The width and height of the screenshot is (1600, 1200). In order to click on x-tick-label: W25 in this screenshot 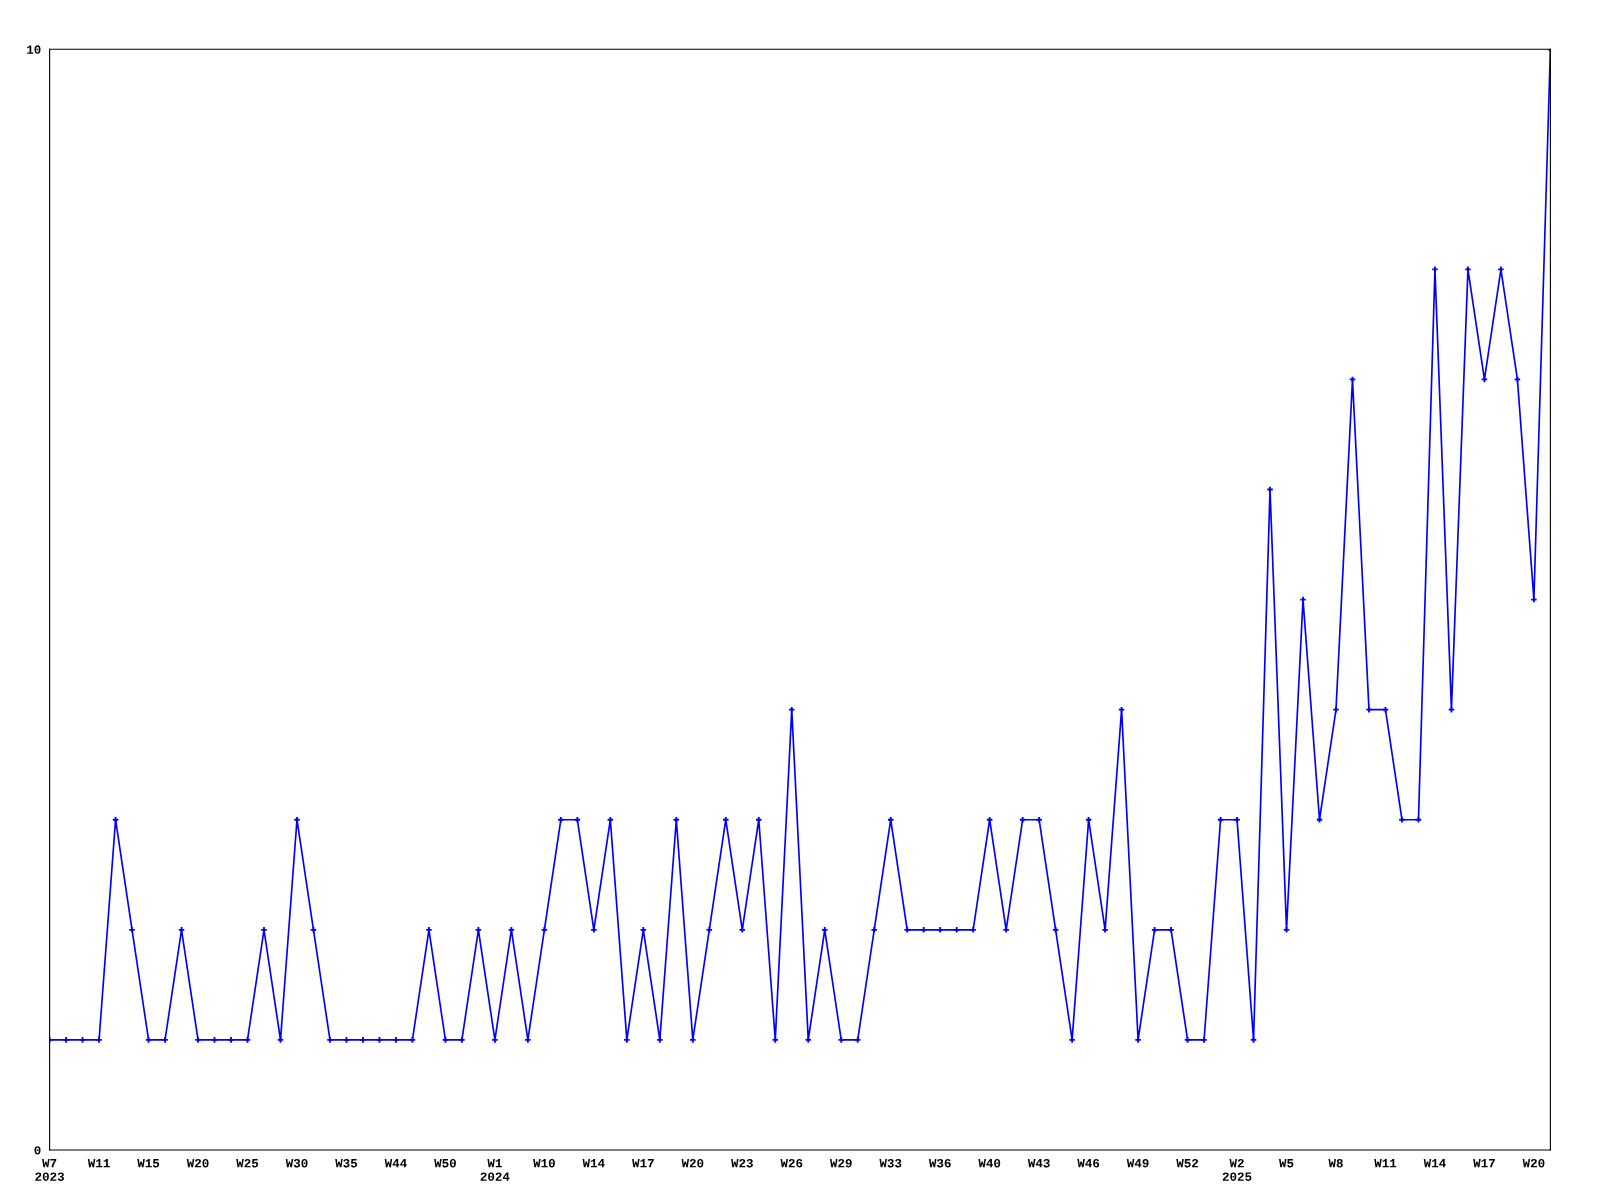, I will do `click(247, 1163)`.